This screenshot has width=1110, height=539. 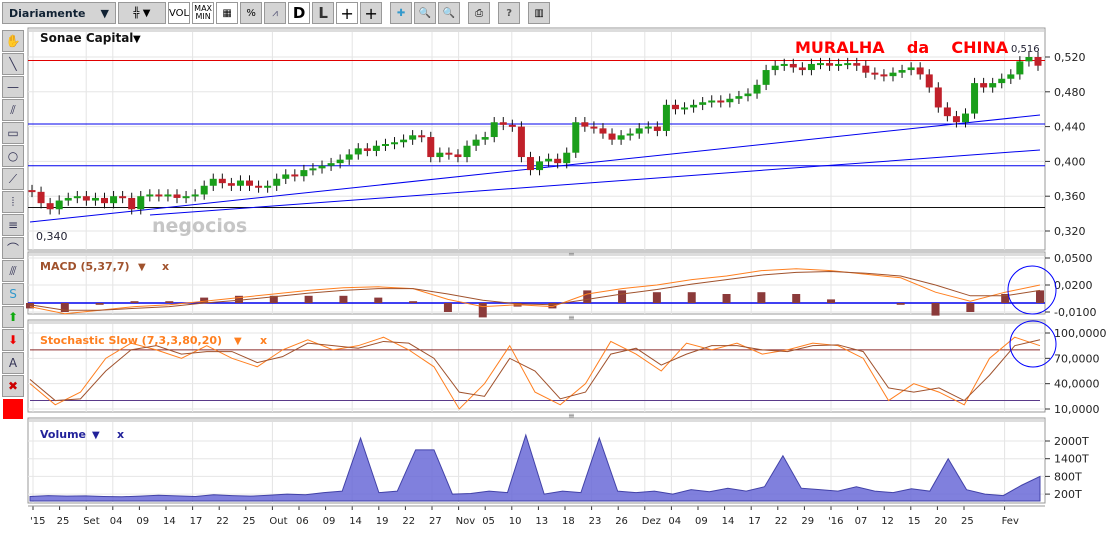 I want to click on l-button: L, so click(x=323, y=13).